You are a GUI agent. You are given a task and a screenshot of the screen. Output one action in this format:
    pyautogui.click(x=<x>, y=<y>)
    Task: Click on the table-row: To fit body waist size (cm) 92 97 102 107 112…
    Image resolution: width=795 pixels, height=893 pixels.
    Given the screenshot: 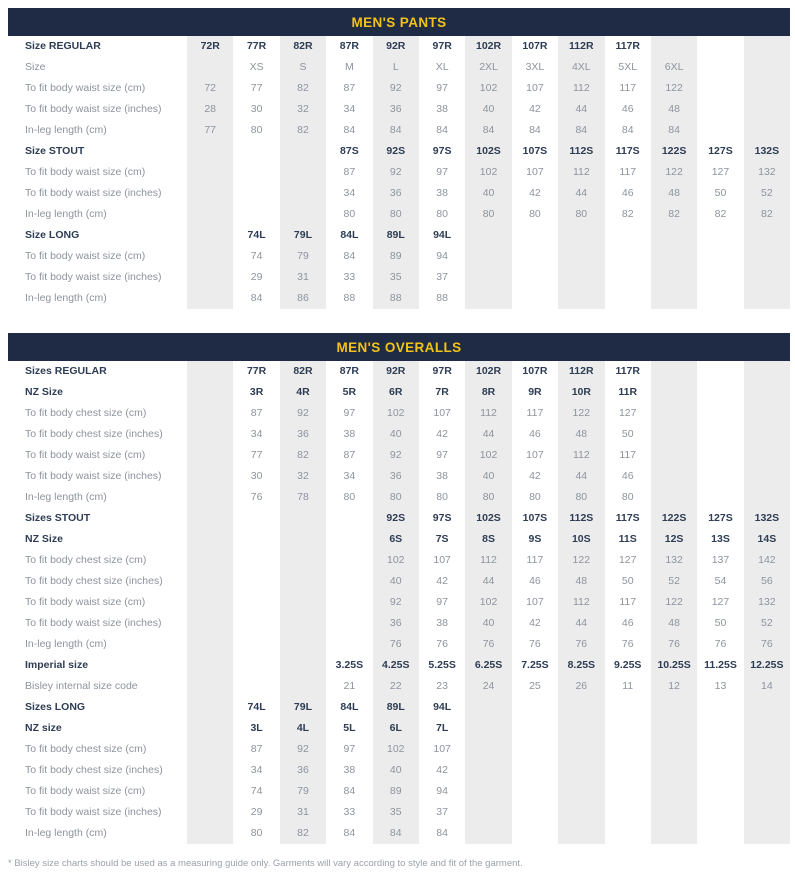 What is the action you would take?
    pyautogui.click(x=399, y=602)
    